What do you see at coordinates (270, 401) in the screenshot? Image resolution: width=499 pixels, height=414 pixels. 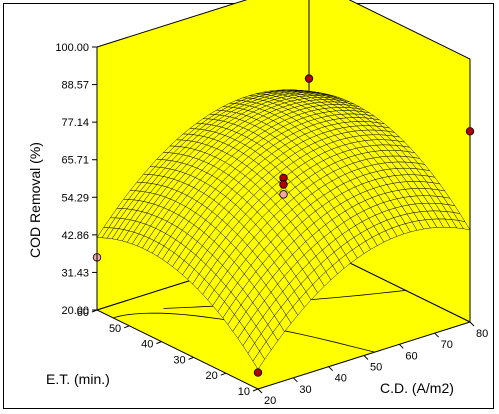 I see `x-tick-label: 20` at bounding box center [270, 401].